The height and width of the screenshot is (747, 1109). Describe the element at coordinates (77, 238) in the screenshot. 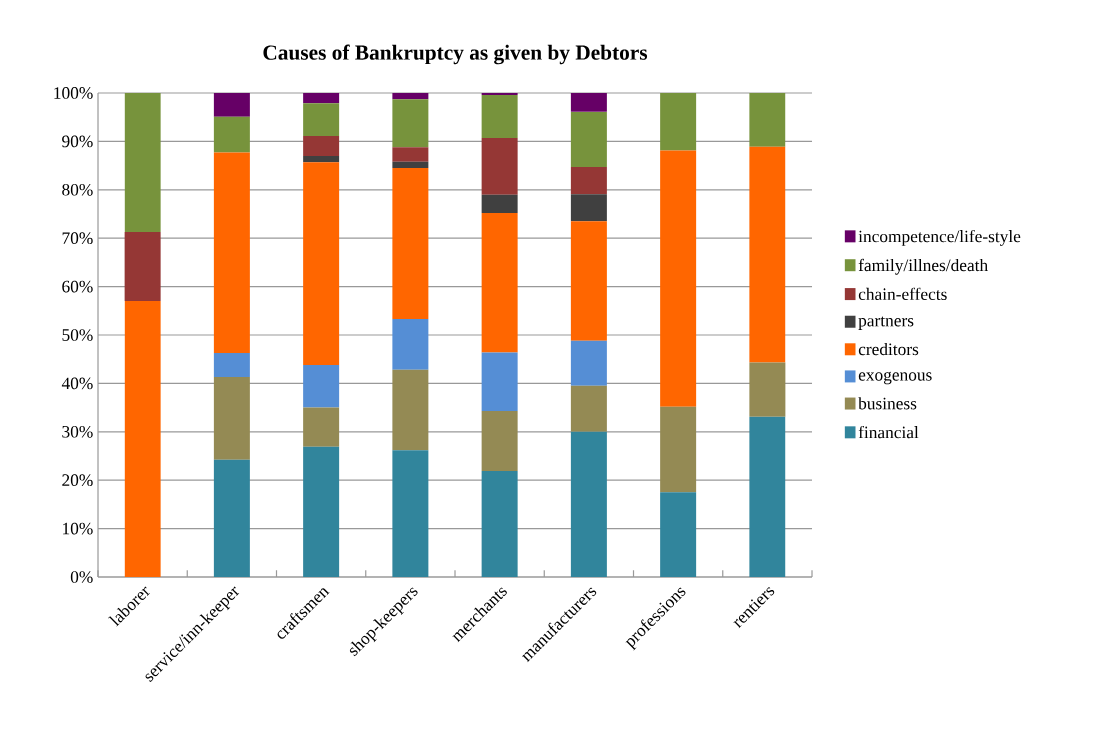

I see `y-tick-label: 70%` at that location.